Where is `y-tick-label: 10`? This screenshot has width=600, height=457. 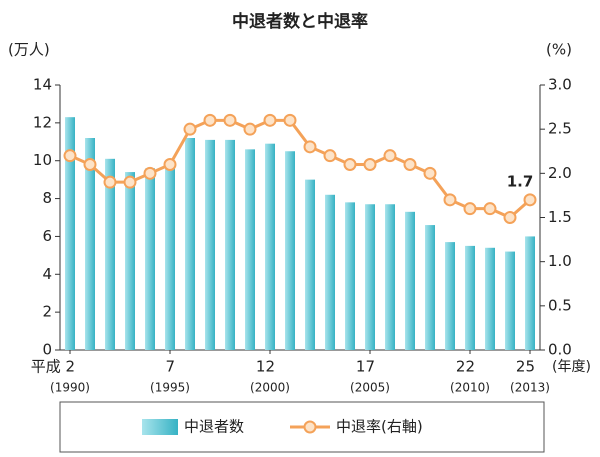 y-tick-label: 10 is located at coordinates (42, 160).